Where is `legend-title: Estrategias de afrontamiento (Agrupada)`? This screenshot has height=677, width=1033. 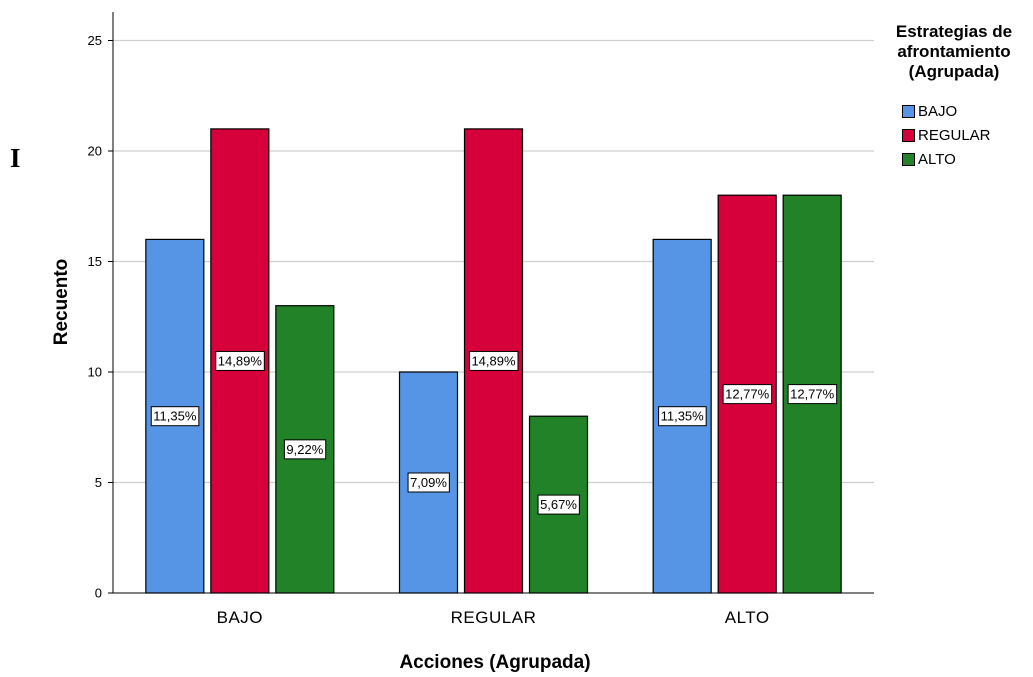 legend-title: Estrategias de afrontamiento (Agrupada) is located at coordinates (954, 52).